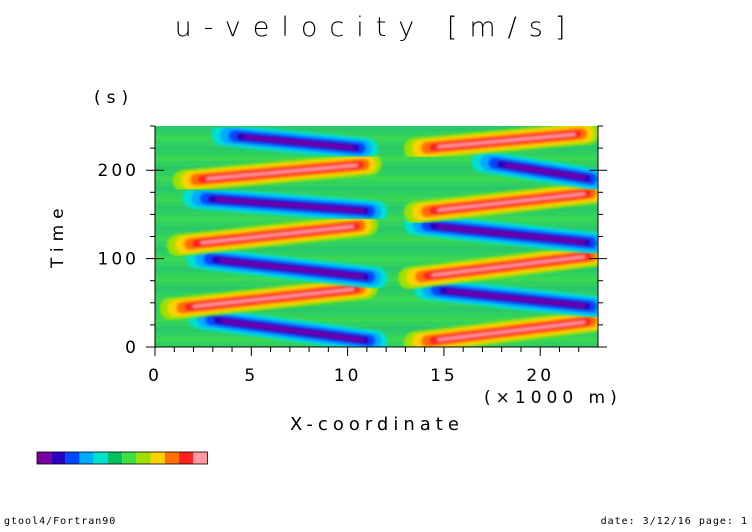  What do you see at coordinates (60, 521) in the screenshot?
I see `footer-software: gtool4/Fortran90` at bounding box center [60, 521].